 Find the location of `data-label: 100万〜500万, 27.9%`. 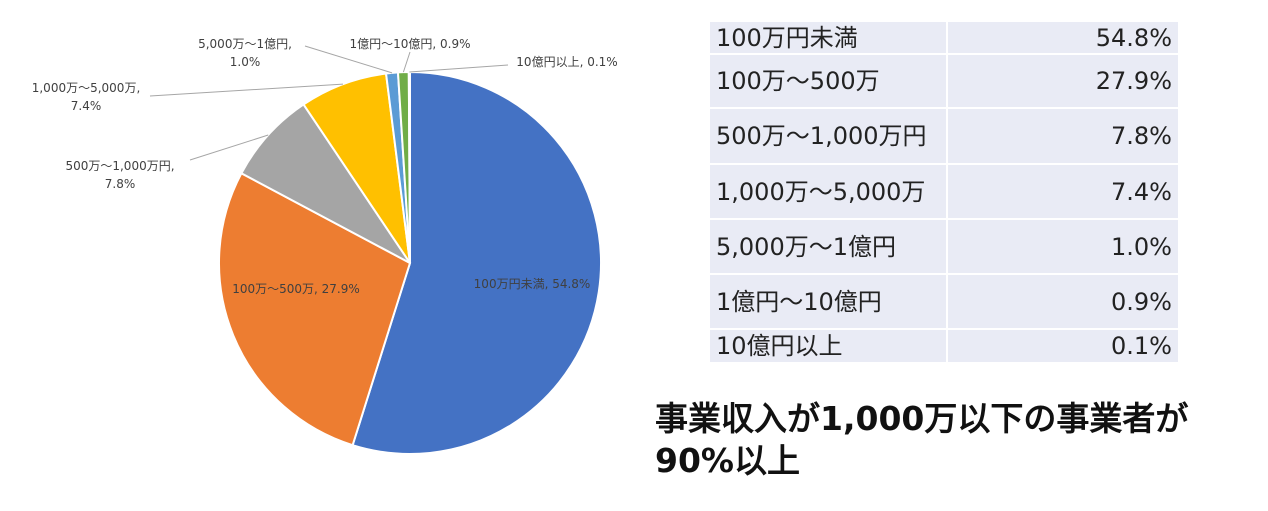

data-label: 100万〜500万, 27.9% is located at coordinates (296, 289).